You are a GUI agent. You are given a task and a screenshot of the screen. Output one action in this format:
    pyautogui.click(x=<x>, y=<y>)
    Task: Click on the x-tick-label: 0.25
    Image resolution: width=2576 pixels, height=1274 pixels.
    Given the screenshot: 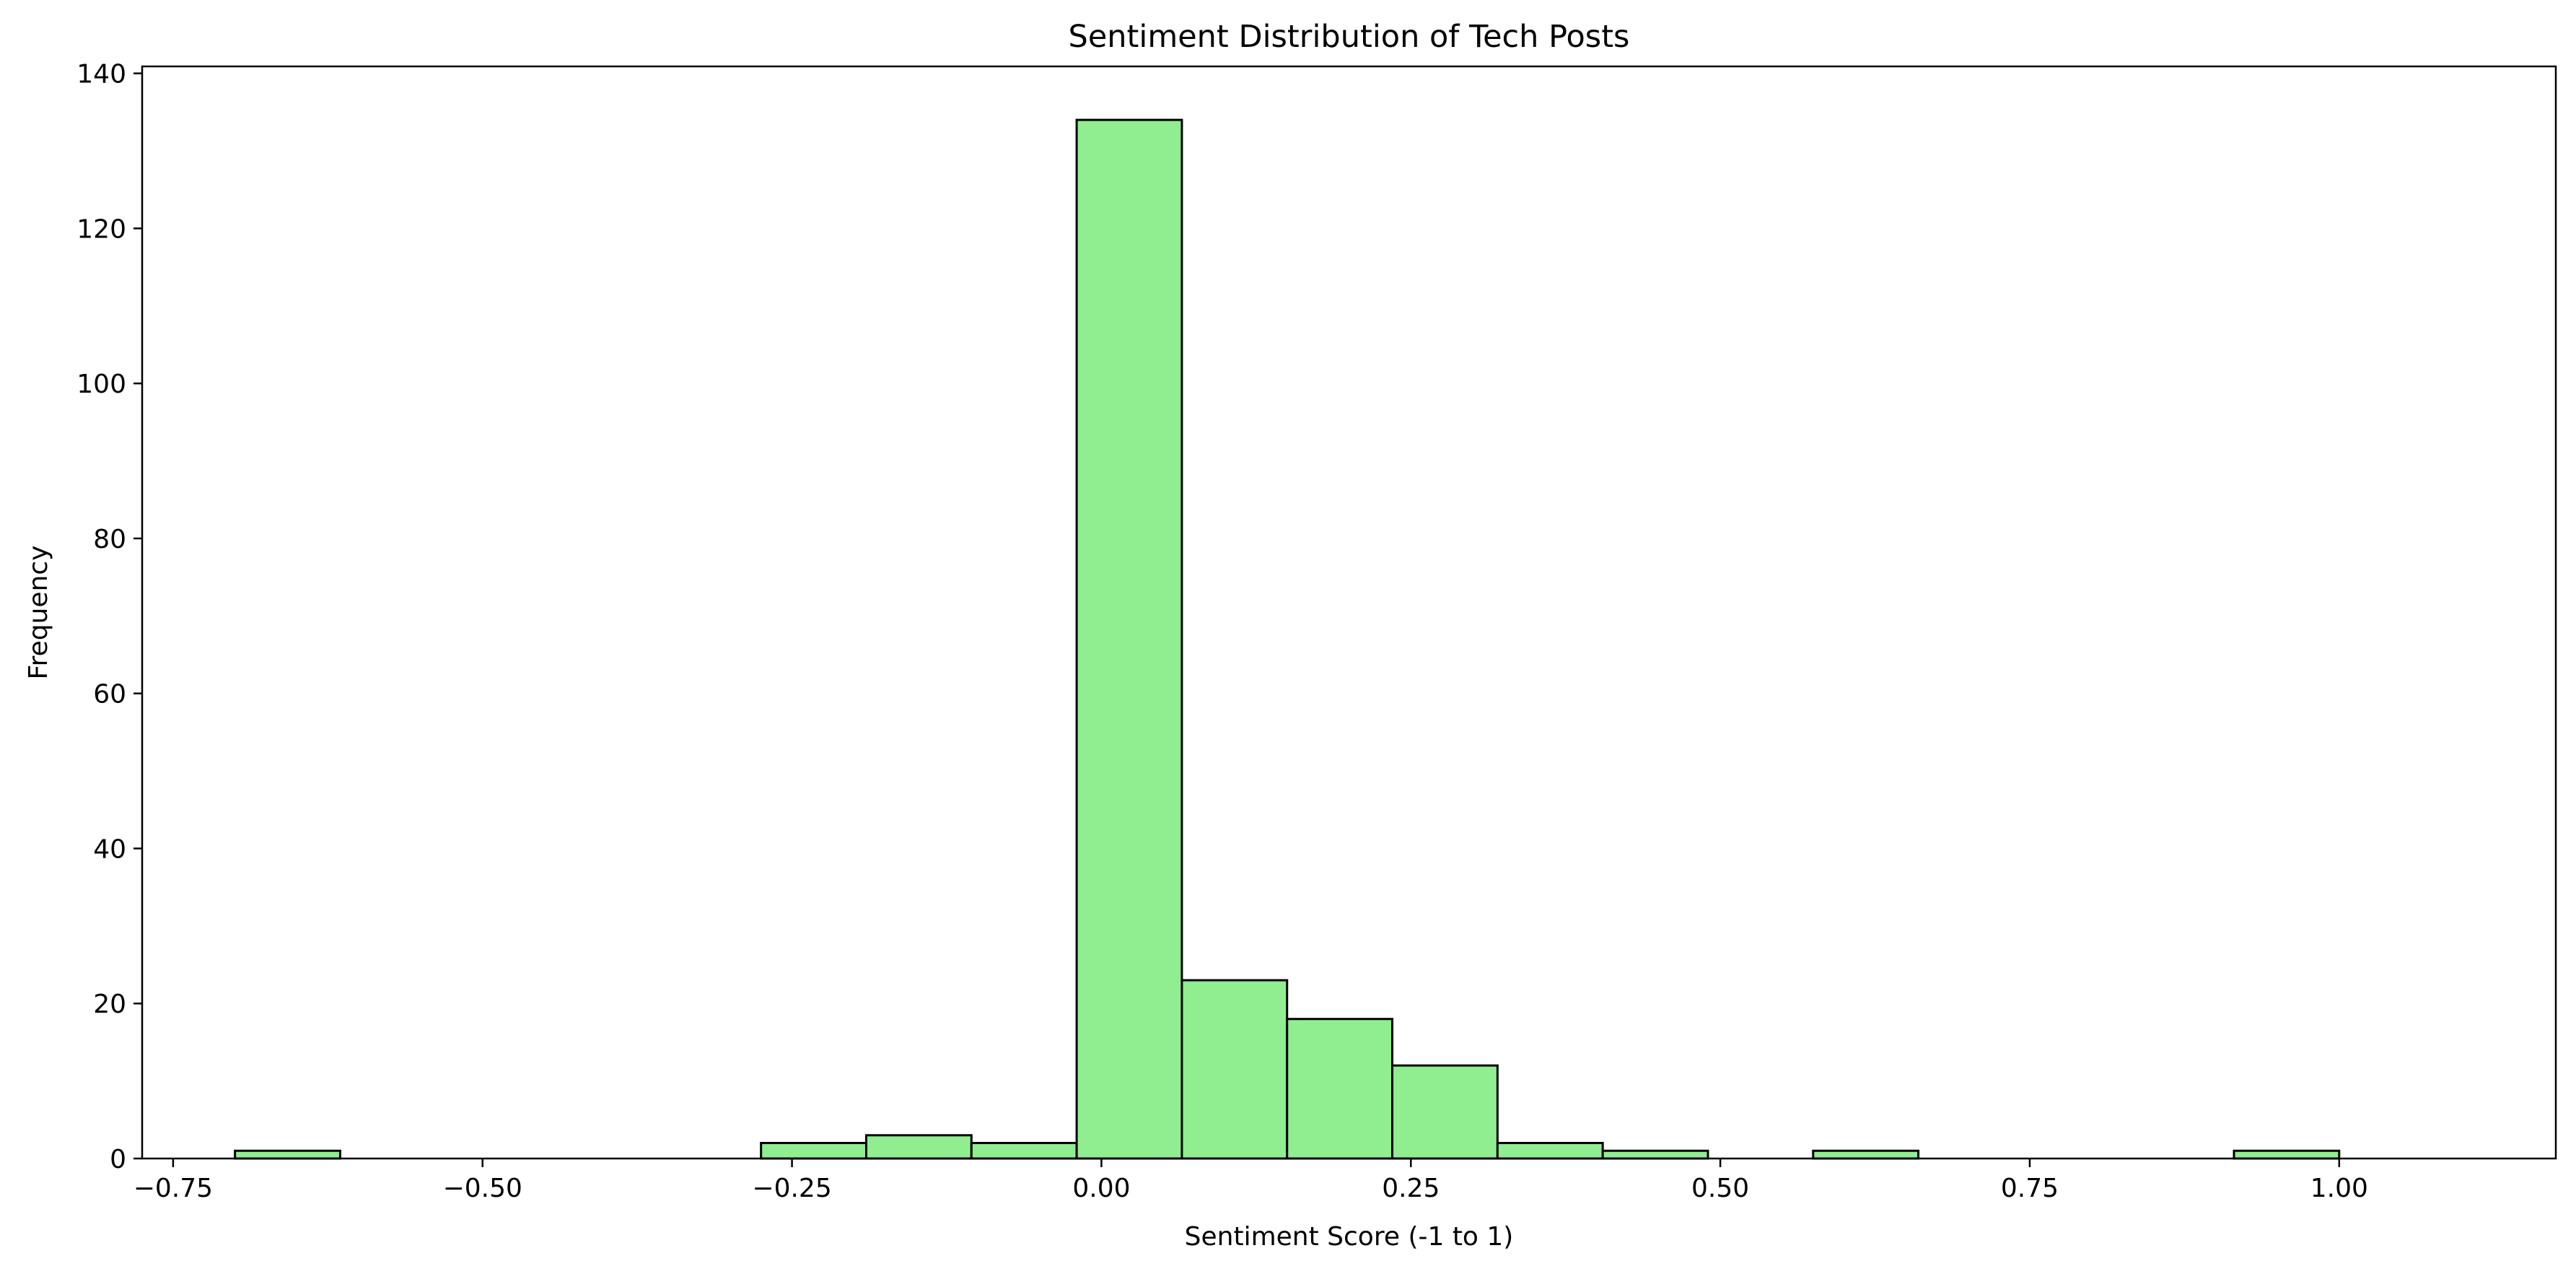 What is the action you would take?
    pyautogui.click(x=1411, y=1189)
    